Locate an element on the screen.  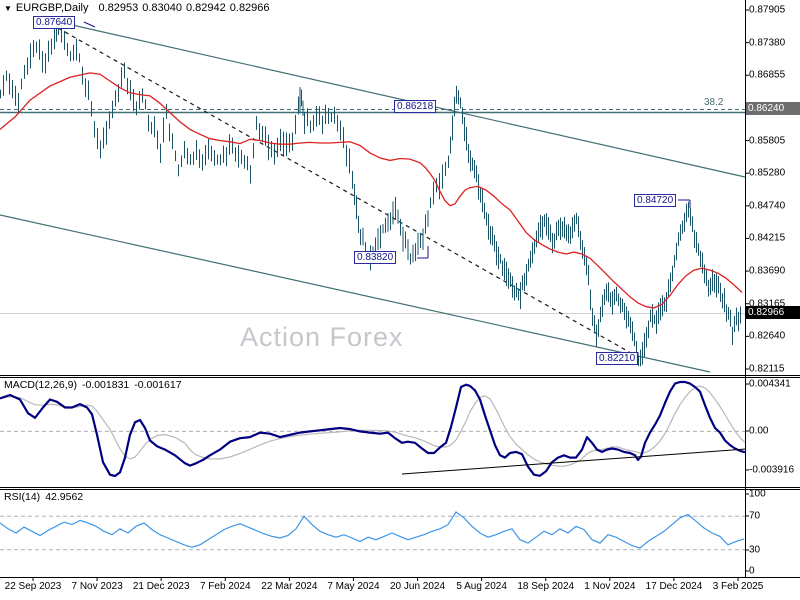
price-annotation: 0.82210 is located at coordinates (617, 358).